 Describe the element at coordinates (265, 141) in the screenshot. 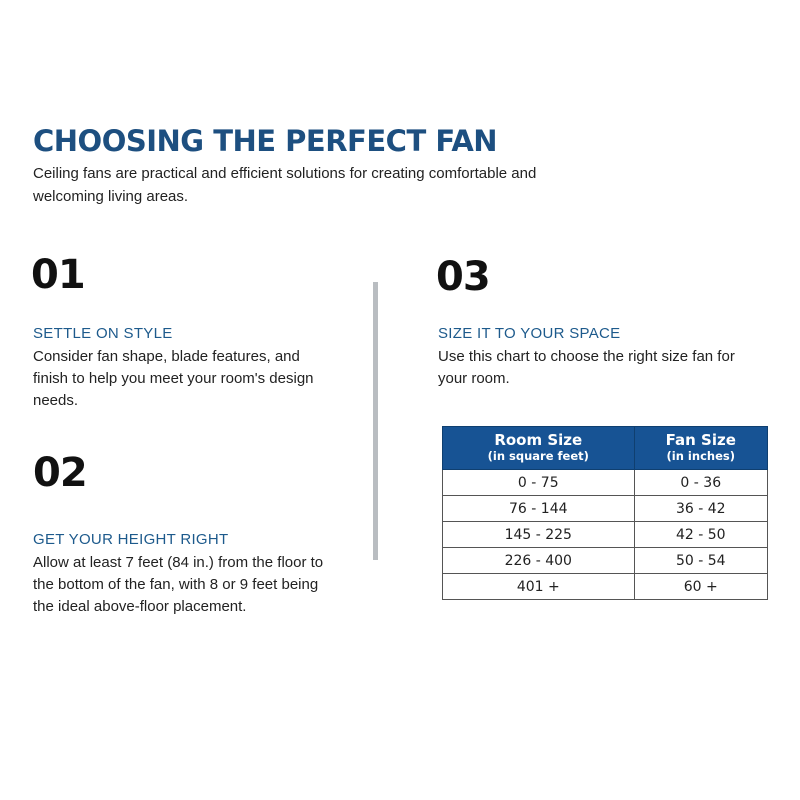

I see `page-title: CHOOSING THE PERFECT FAN` at that location.